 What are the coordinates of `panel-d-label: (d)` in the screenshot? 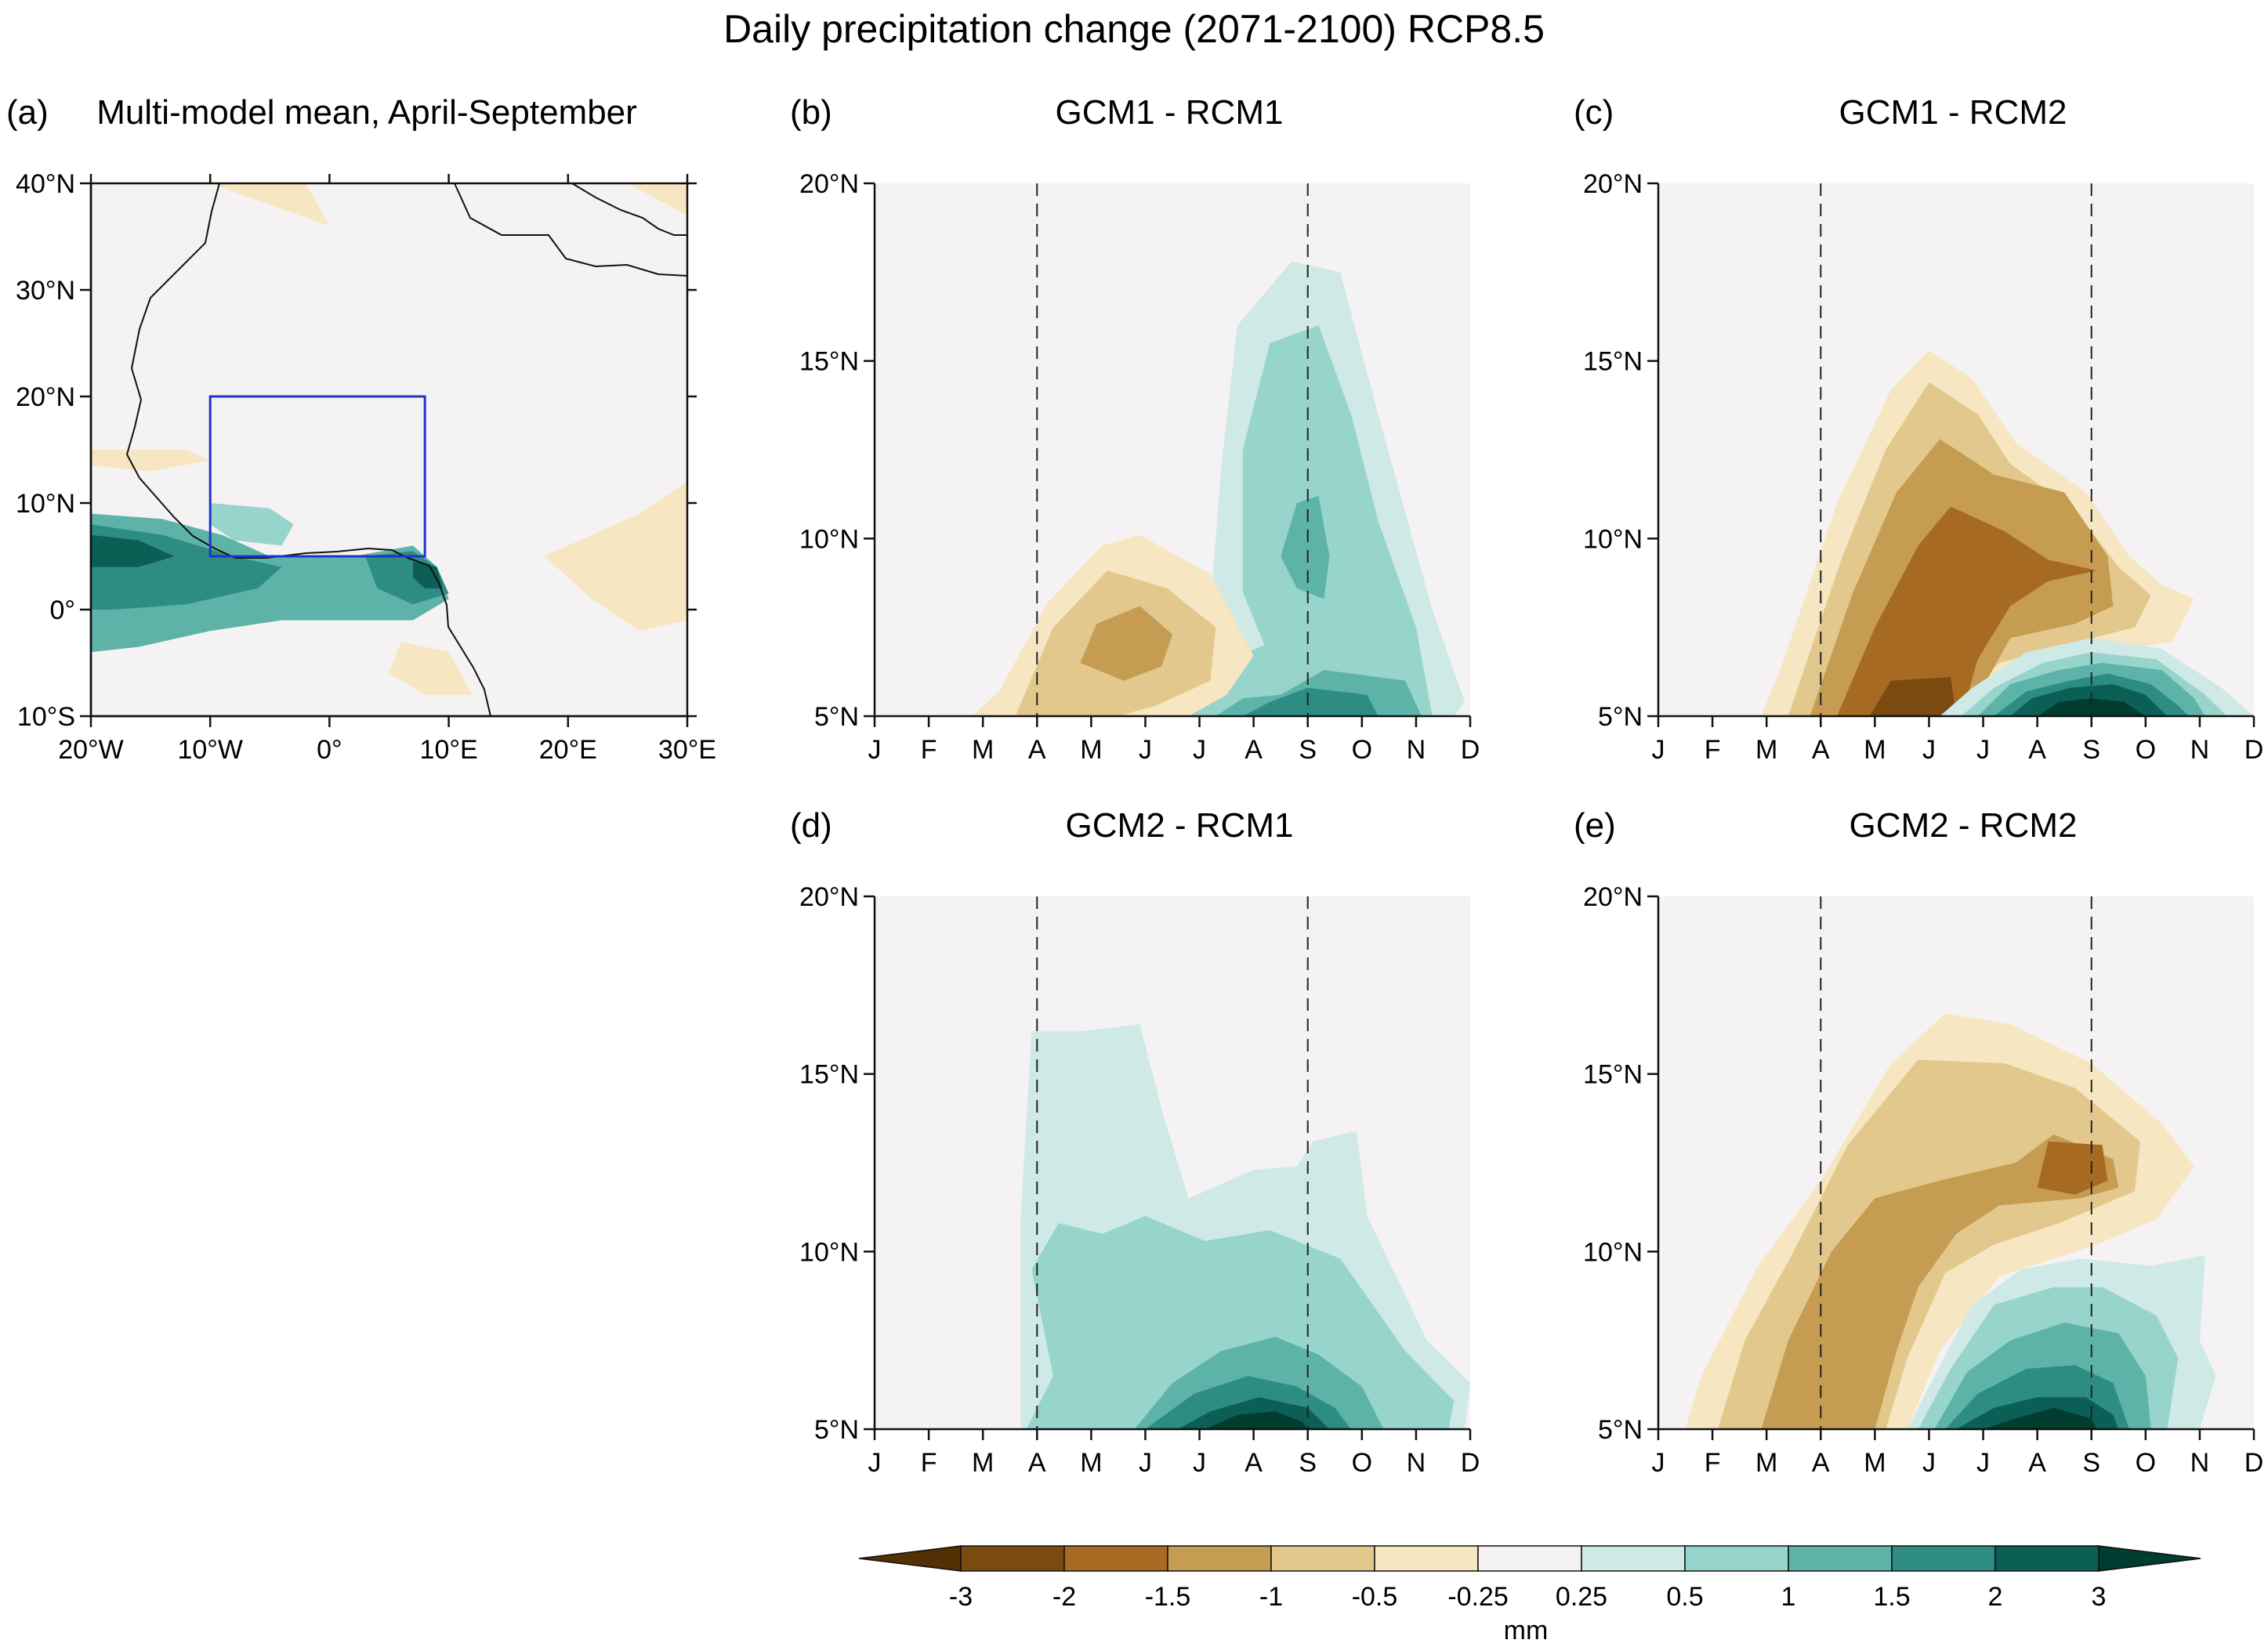 It's located at (811, 826).